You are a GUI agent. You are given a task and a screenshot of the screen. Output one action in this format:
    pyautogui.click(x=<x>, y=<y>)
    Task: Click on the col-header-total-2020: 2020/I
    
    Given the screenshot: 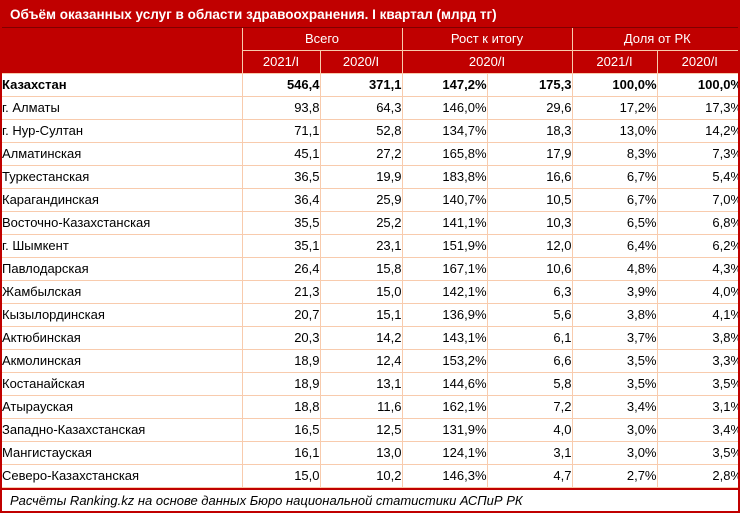 What is the action you would take?
    pyautogui.click(x=361, y=62)
    